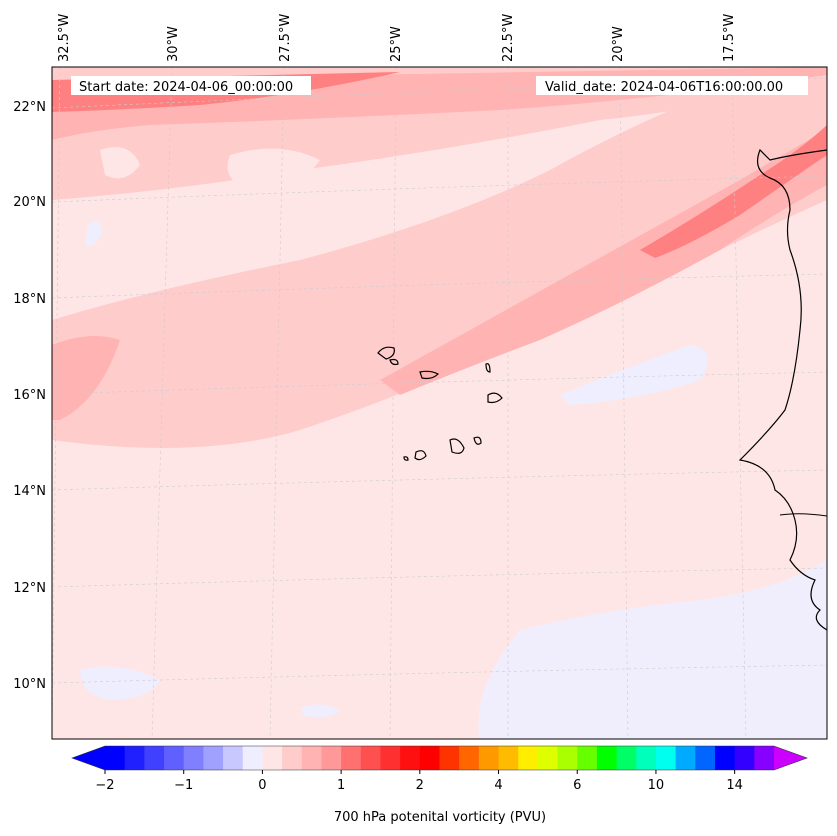 The image size is (837, 836). Describe the element at coordinates (320, 711) in the screenshot. I see `negative-pv-patch-small` at that location.